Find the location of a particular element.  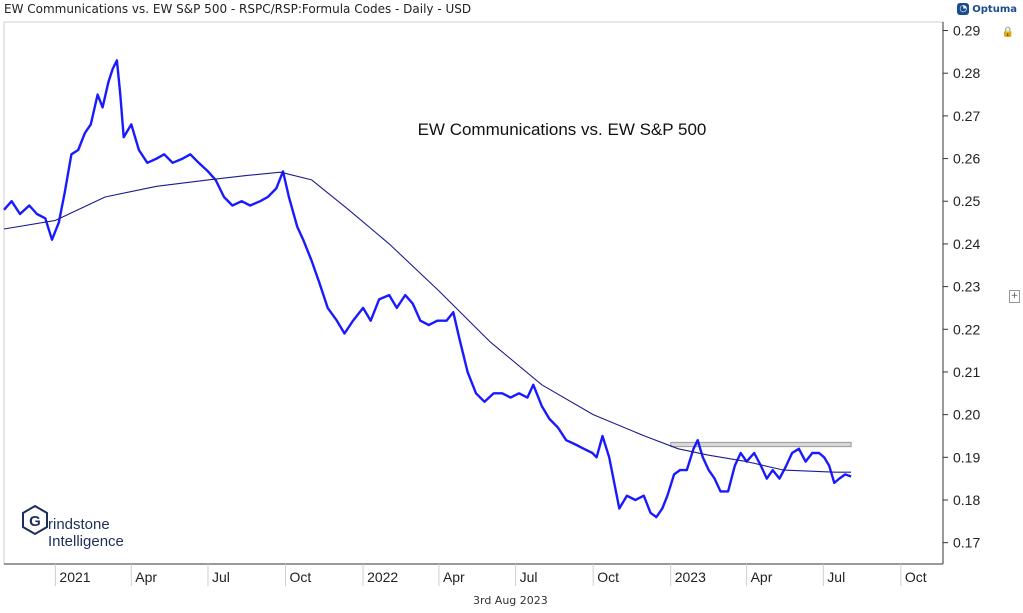

y-tick-label: 0.19 is located at coordinates (966, 457).